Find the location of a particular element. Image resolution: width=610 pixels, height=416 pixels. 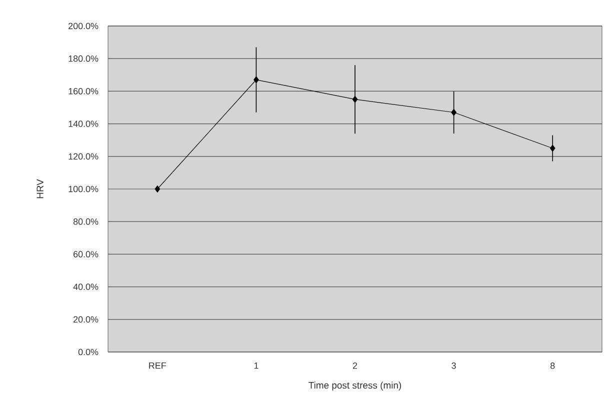

x-tick-label: 3 is located at coordinates (454, 365).